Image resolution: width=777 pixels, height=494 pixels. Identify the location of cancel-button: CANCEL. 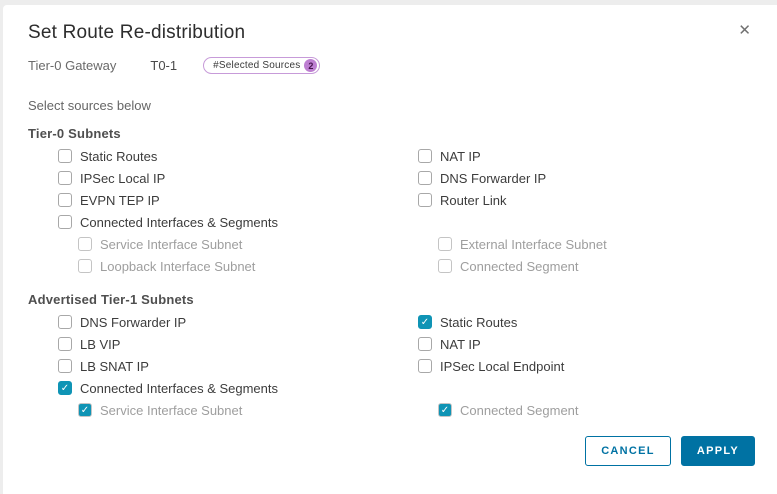
(628, 451).